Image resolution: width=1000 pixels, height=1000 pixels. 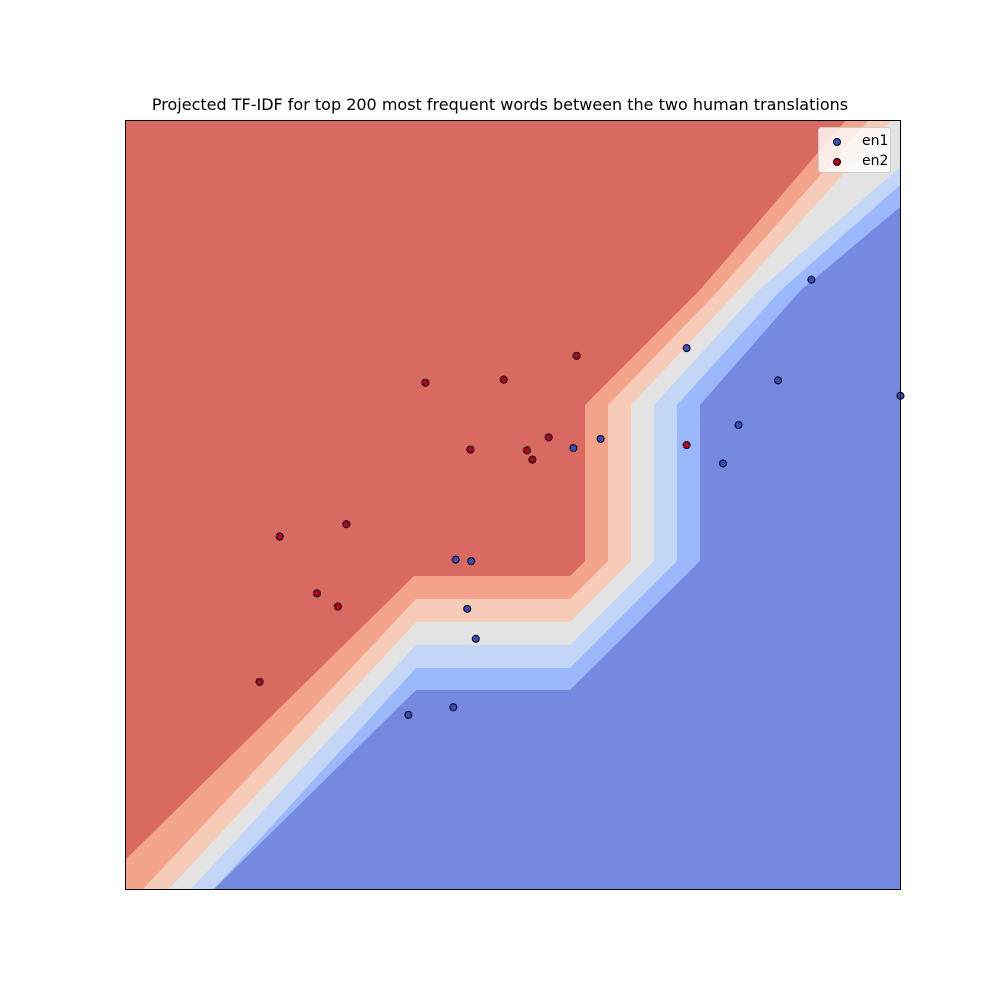 I want to click on legend-label-en1: en1, so click(x=875, y=141).